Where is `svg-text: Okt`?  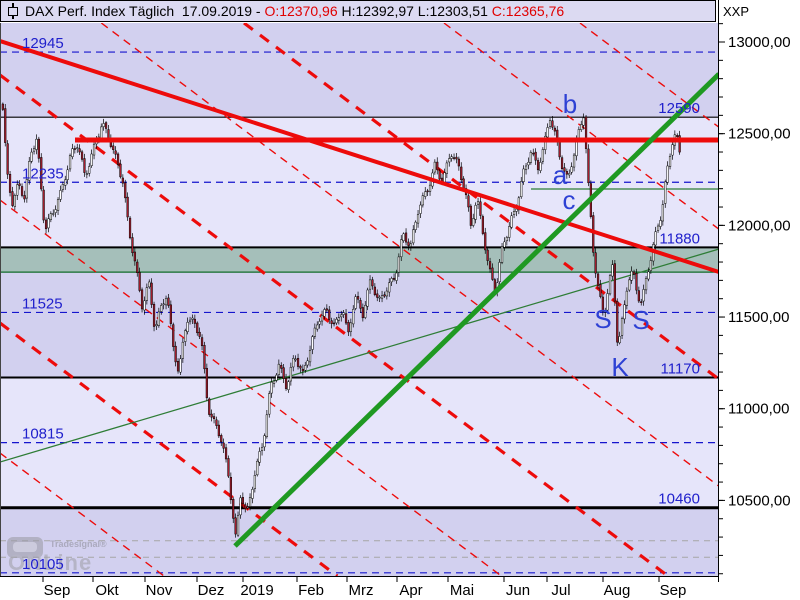
svg-text: Okt is located at coordinates (107, 590).